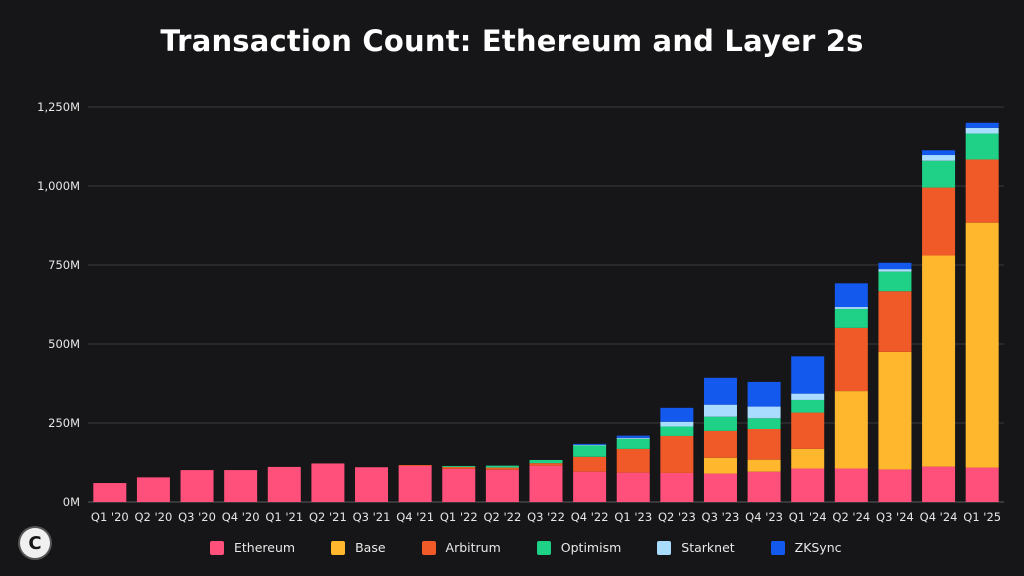  What do you see at coordinates (590, 444) in the screenshot?
I see `bar-zksync-q422` at bounding box center [590, 444].